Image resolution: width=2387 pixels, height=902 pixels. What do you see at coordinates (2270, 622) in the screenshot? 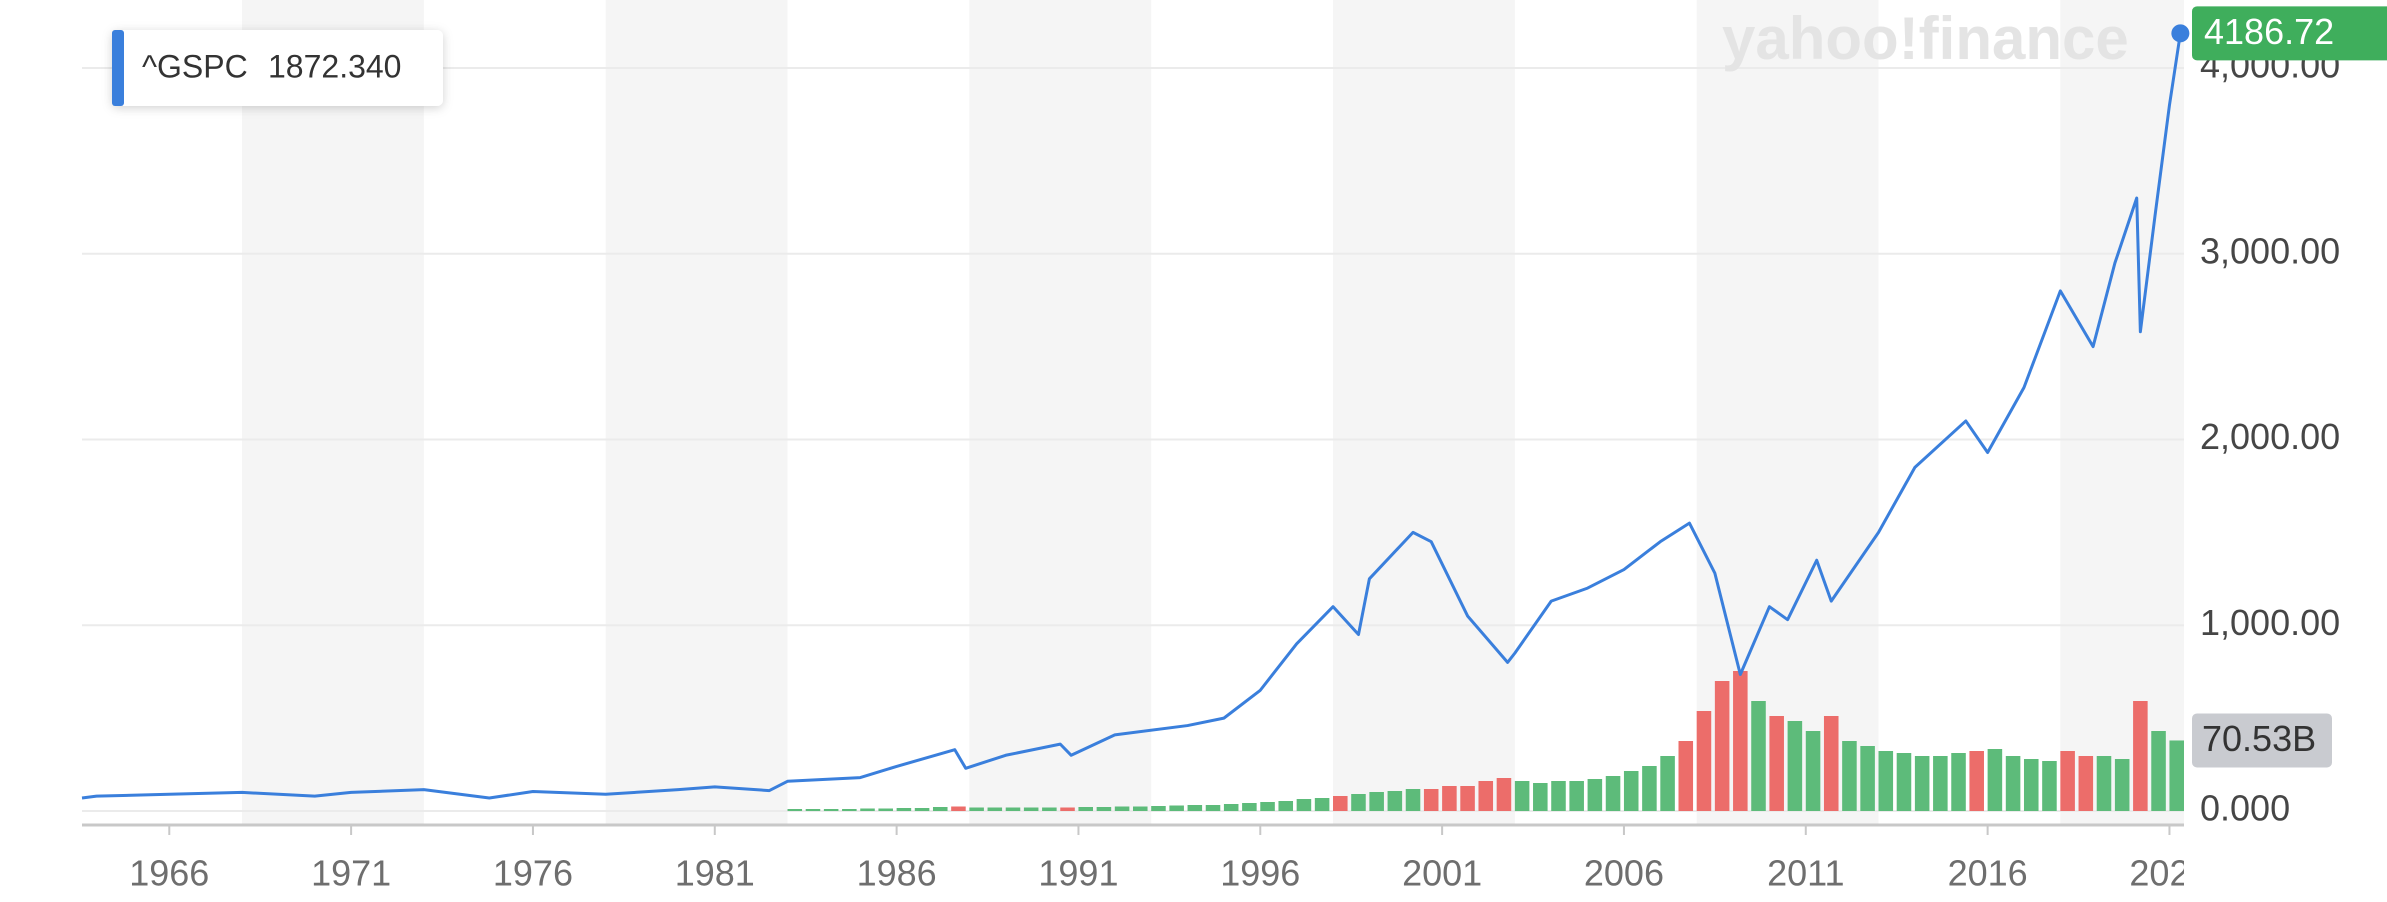
I see `y-tick-label: 1,000.00` at bounding box center [2270, 622].